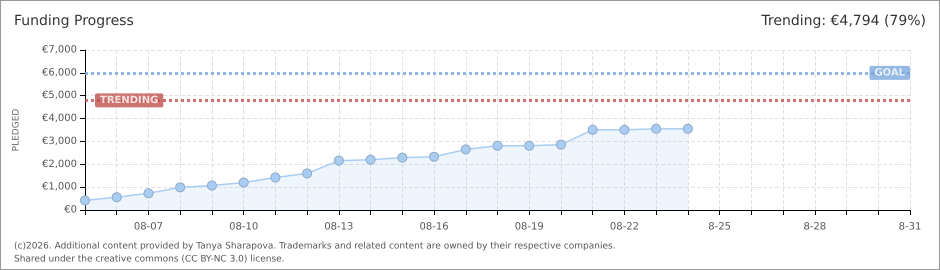  What do you see at coordinates (59, 118) in the screenshot?
I see `y-tick-label: €4,000` at bounding box center [59, 118].